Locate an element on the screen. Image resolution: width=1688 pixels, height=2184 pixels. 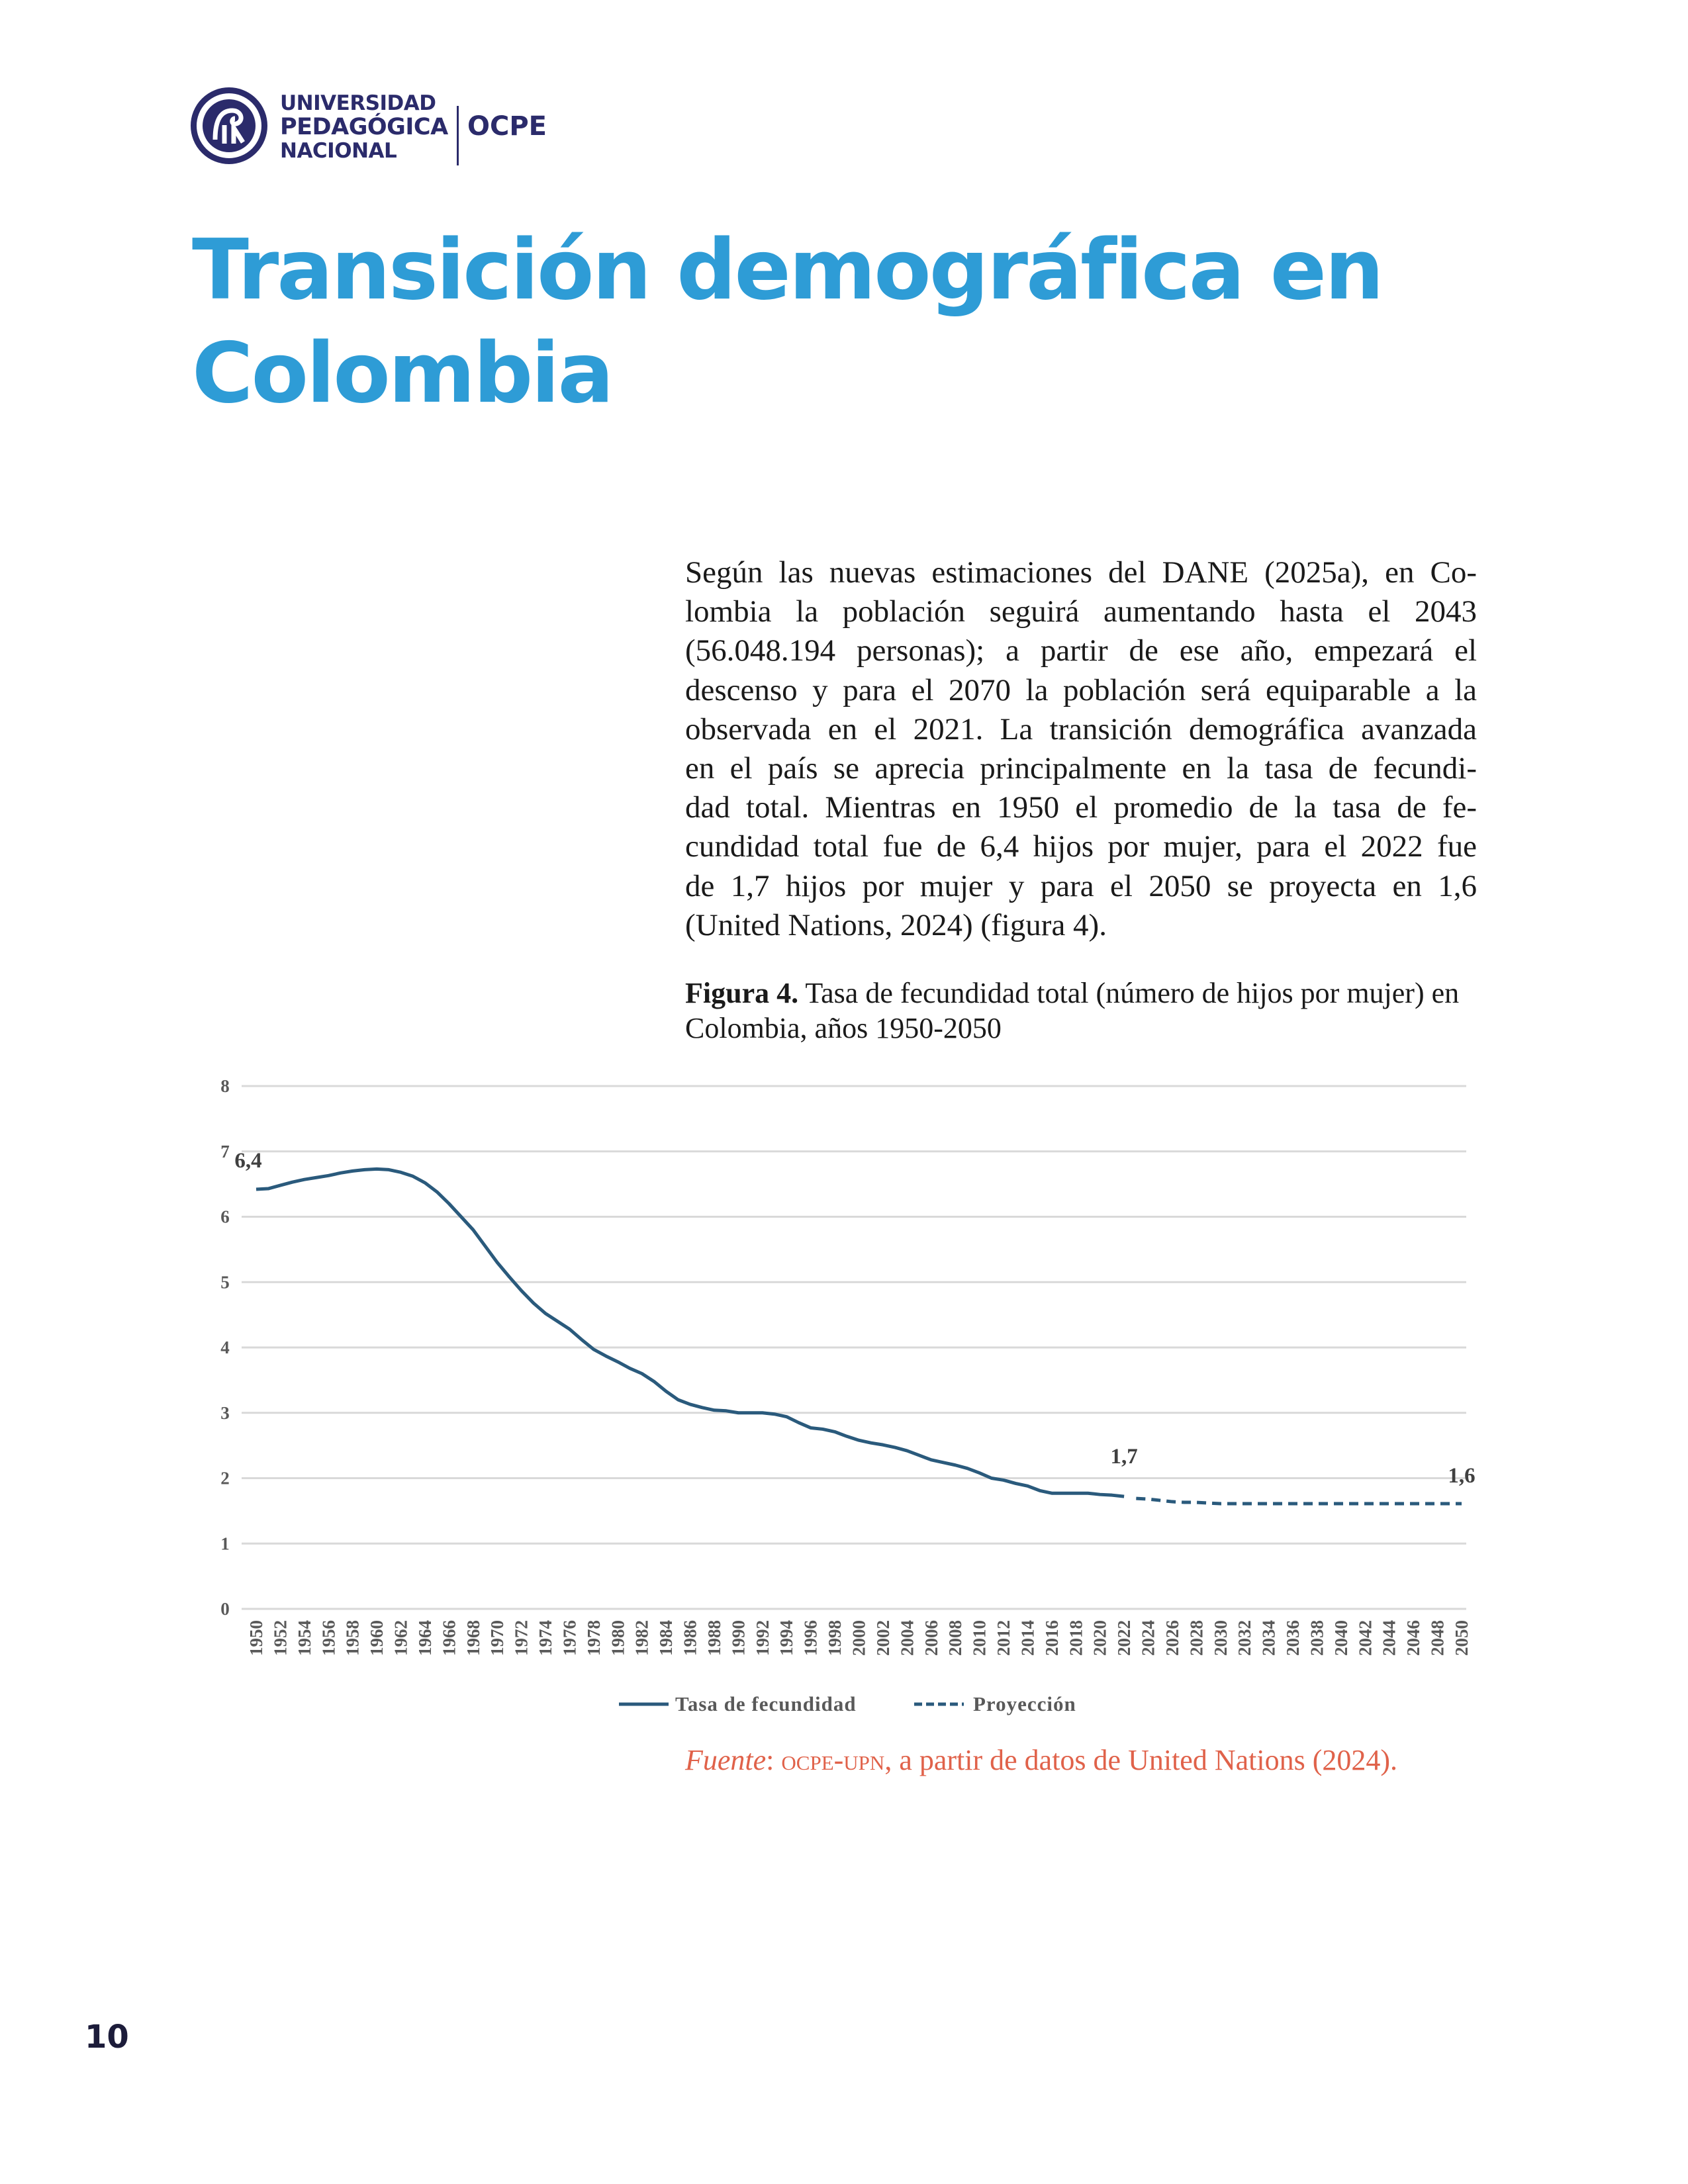
logo-line: PEDAGÓGICA is located at coordinates (364, 127).